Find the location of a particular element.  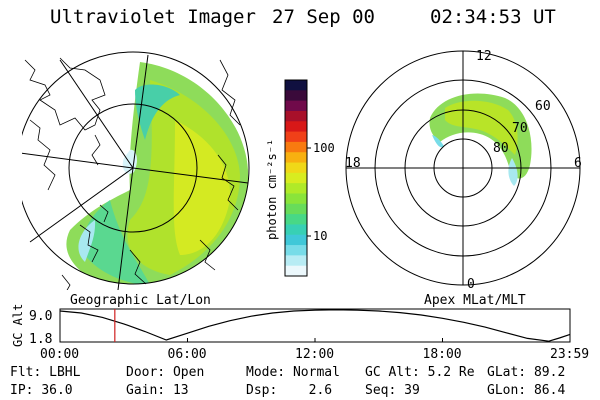

gc-alt-value: 5.2 Re is located at coordinates (451, 372).